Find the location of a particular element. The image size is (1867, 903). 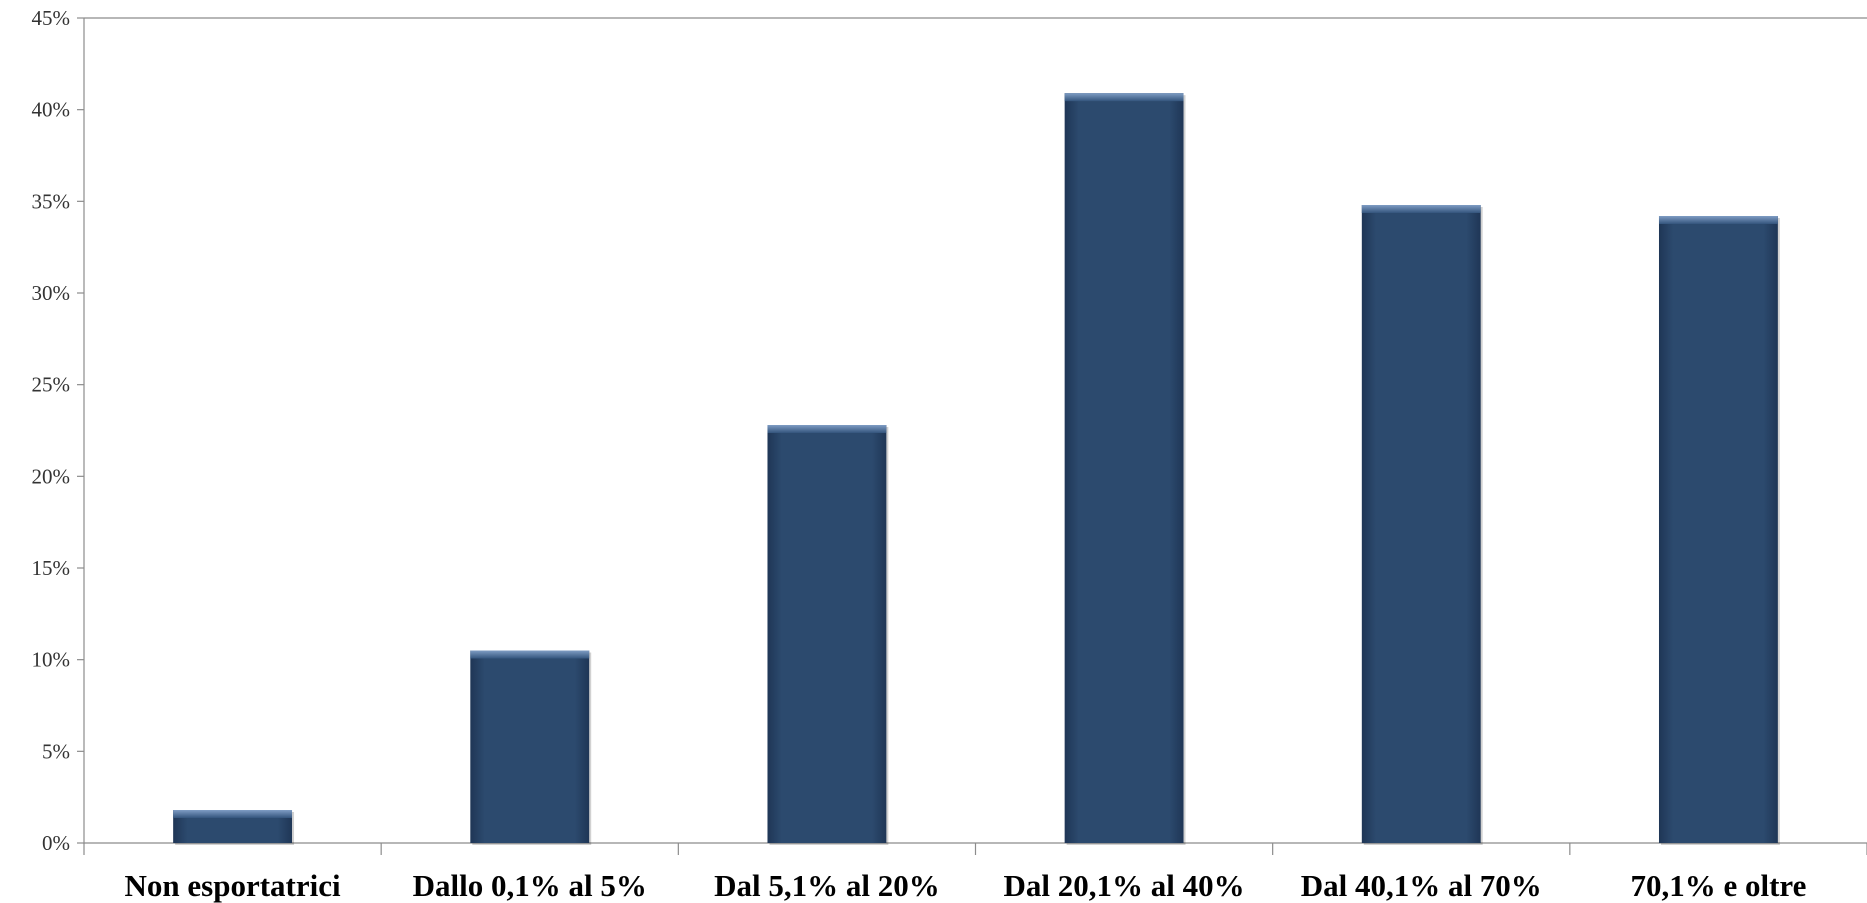

y-tick-label: 10% is located at coordinates (51, 660).